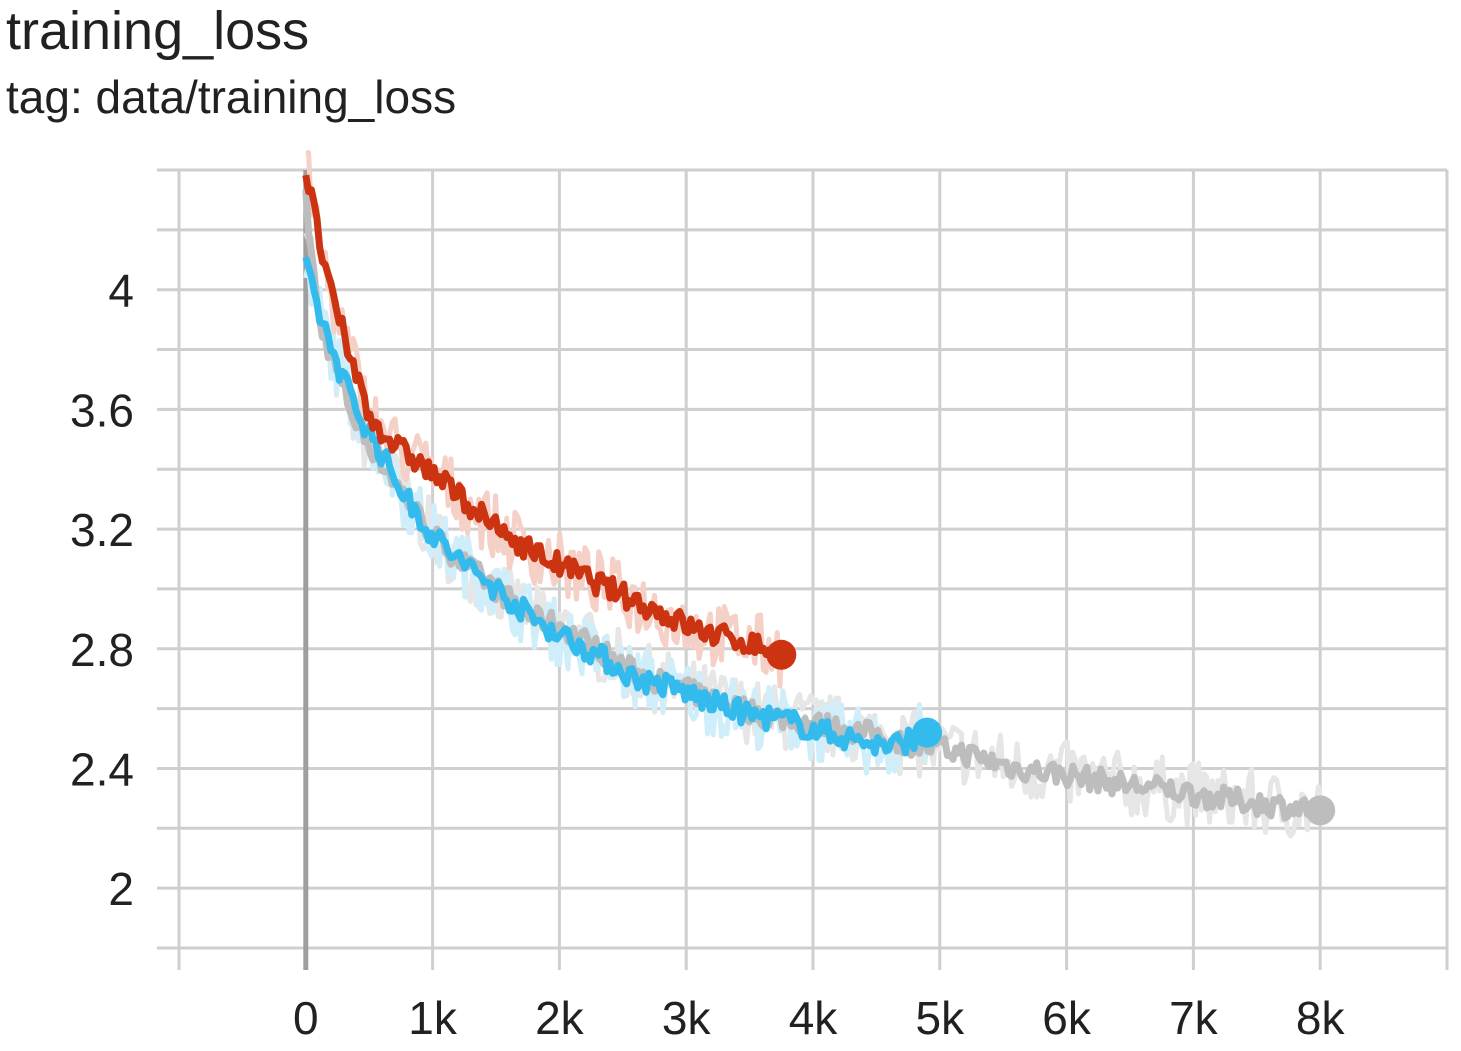 Image resolution: width=1461 pixels, height=1051 pixels. I want to click on y-tick-label: 2.4, so click(102, 769).